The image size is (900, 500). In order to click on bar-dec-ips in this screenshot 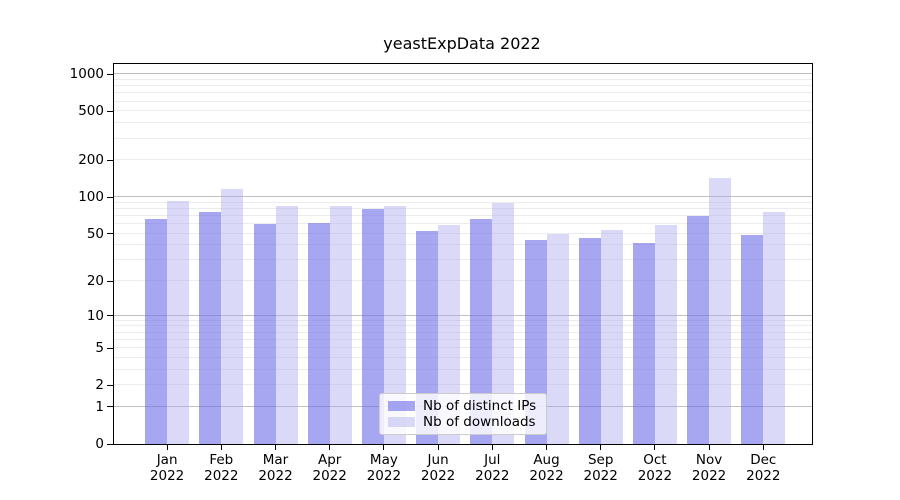, I will do `click(752, 339)`.